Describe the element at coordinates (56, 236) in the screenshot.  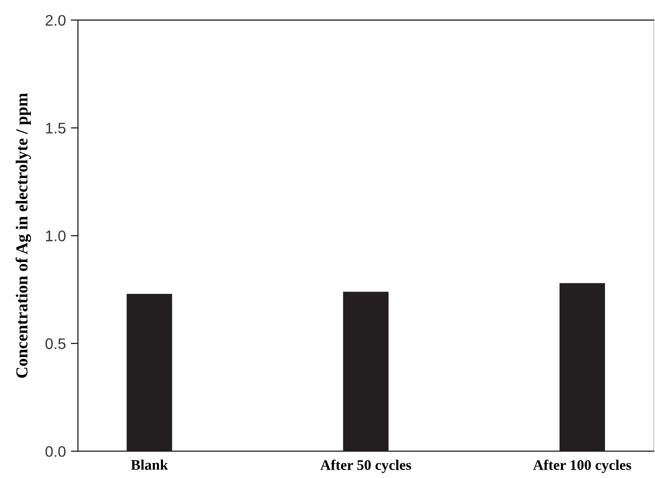
I see `y-tick-label: 1.0` at that location.